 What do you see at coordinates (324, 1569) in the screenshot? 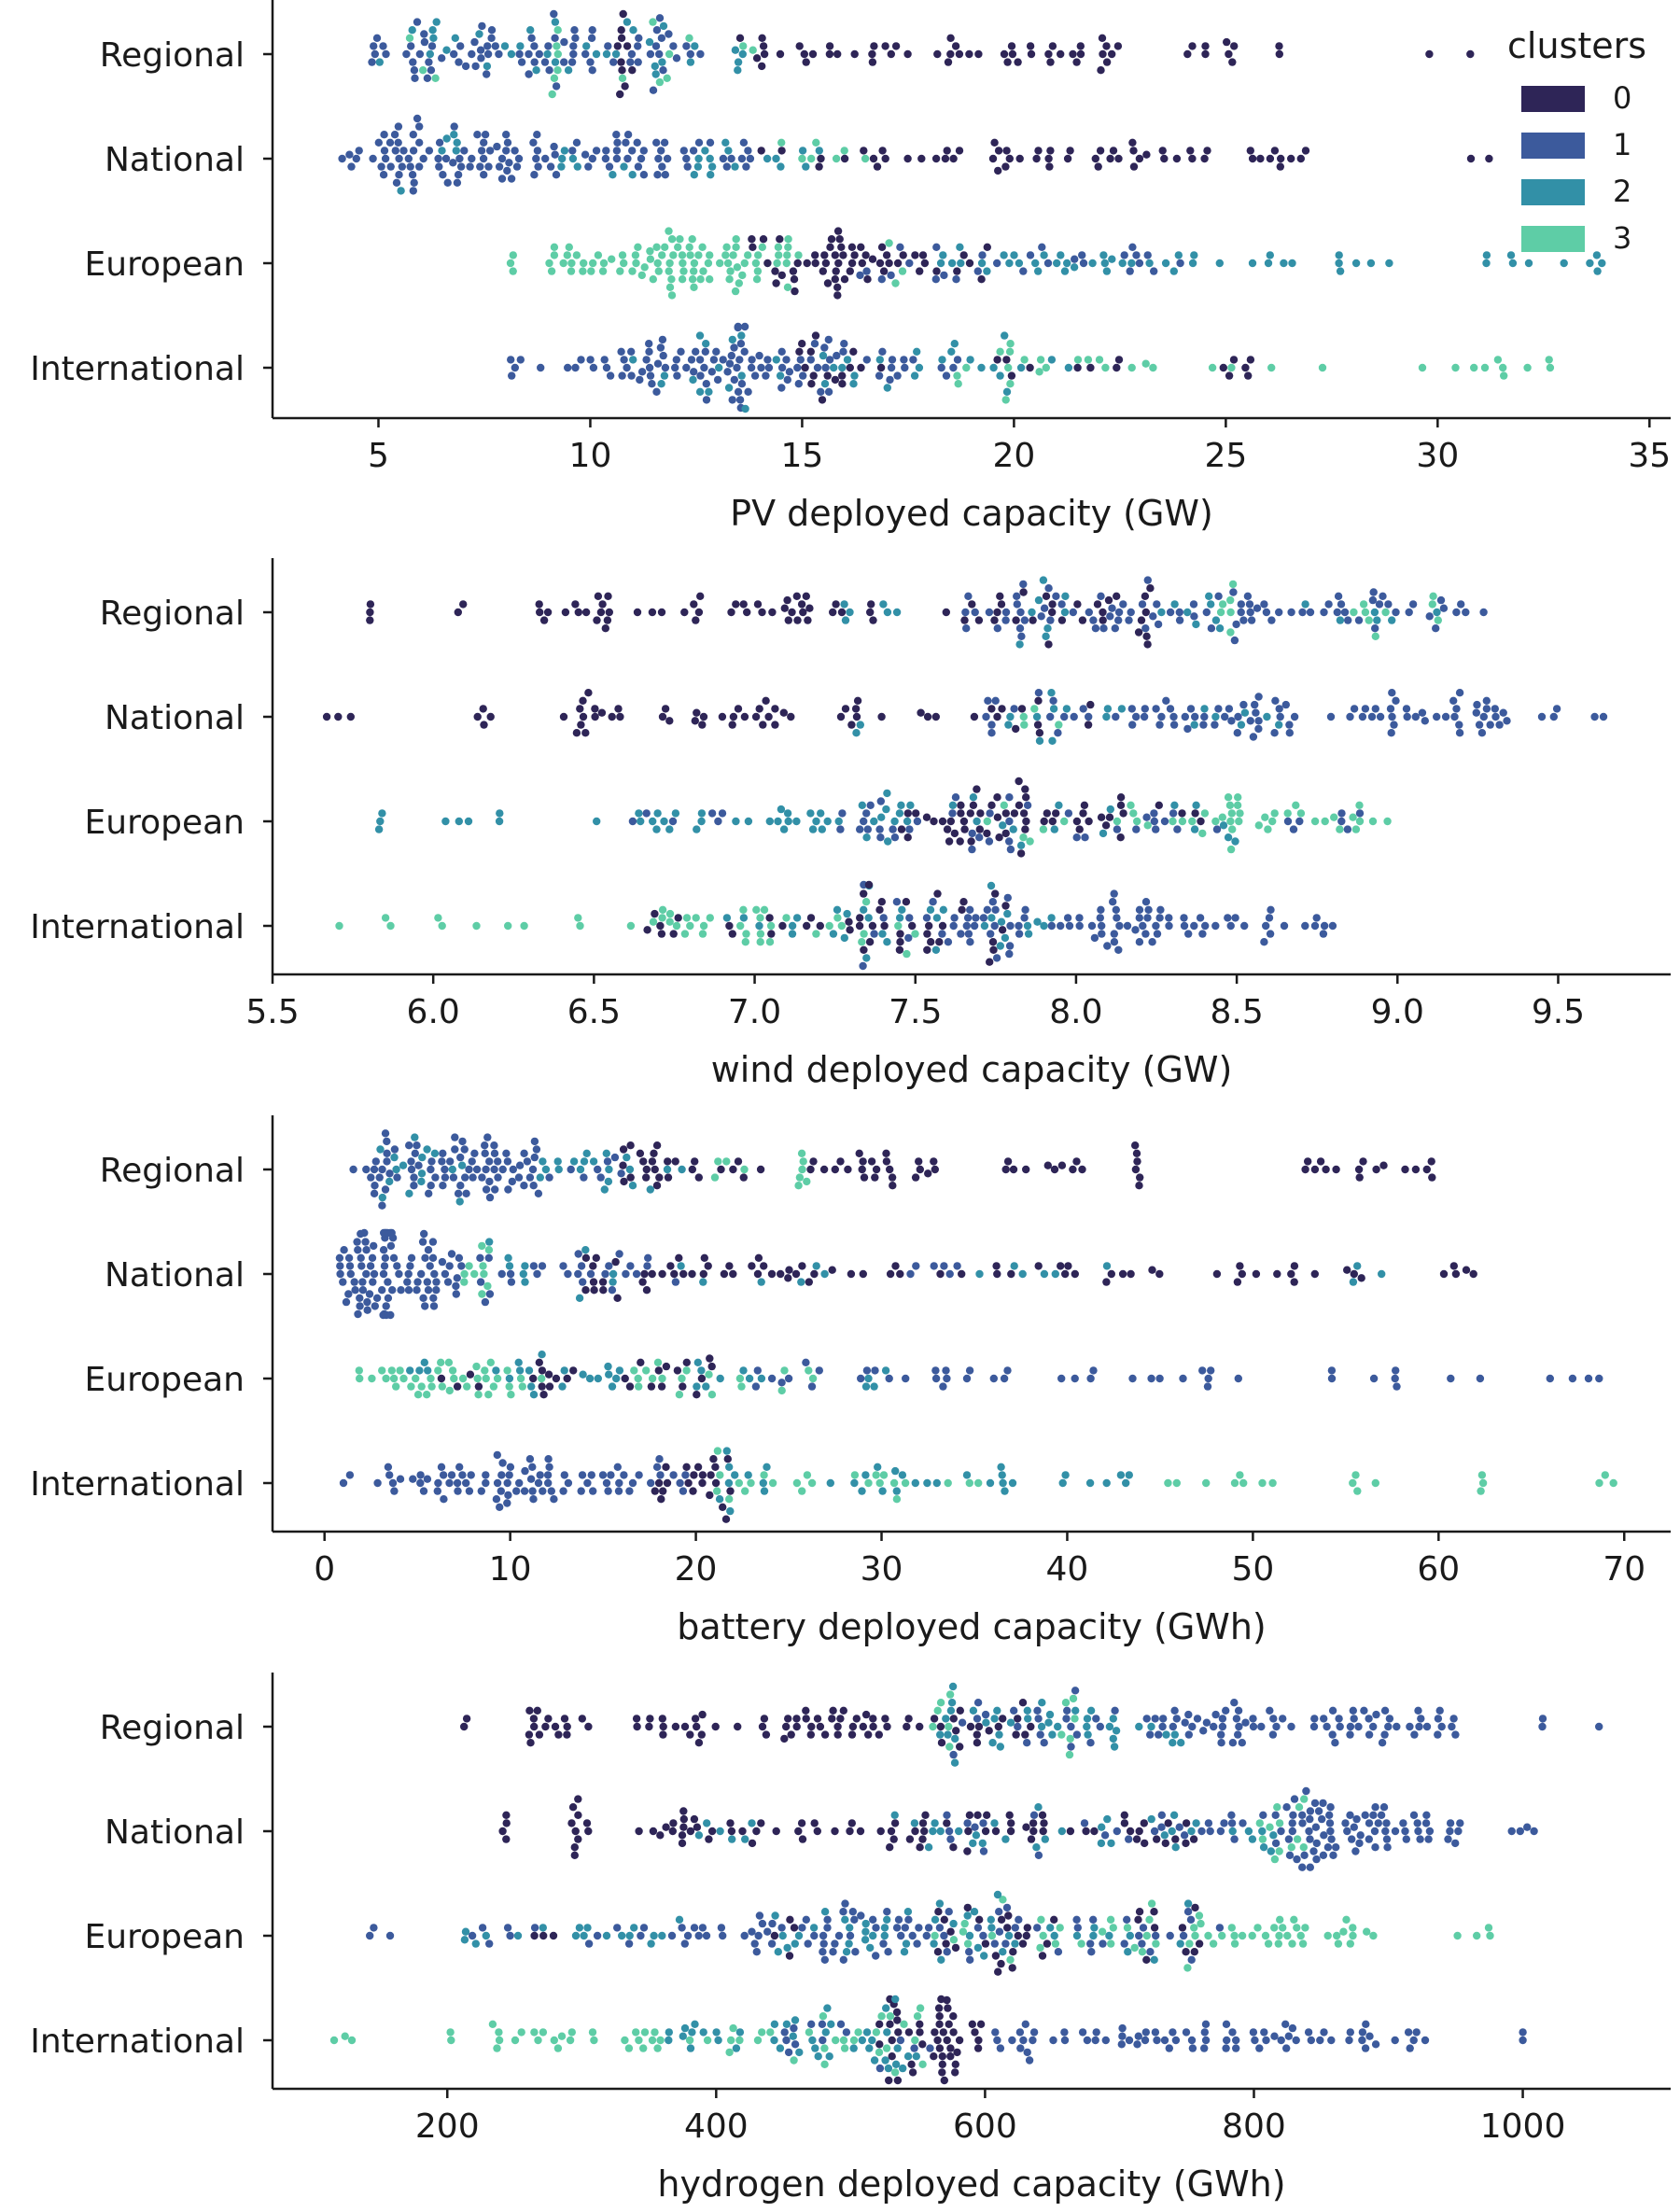
I see `x-tick-label: 0` at bounding box center [324, 1569].